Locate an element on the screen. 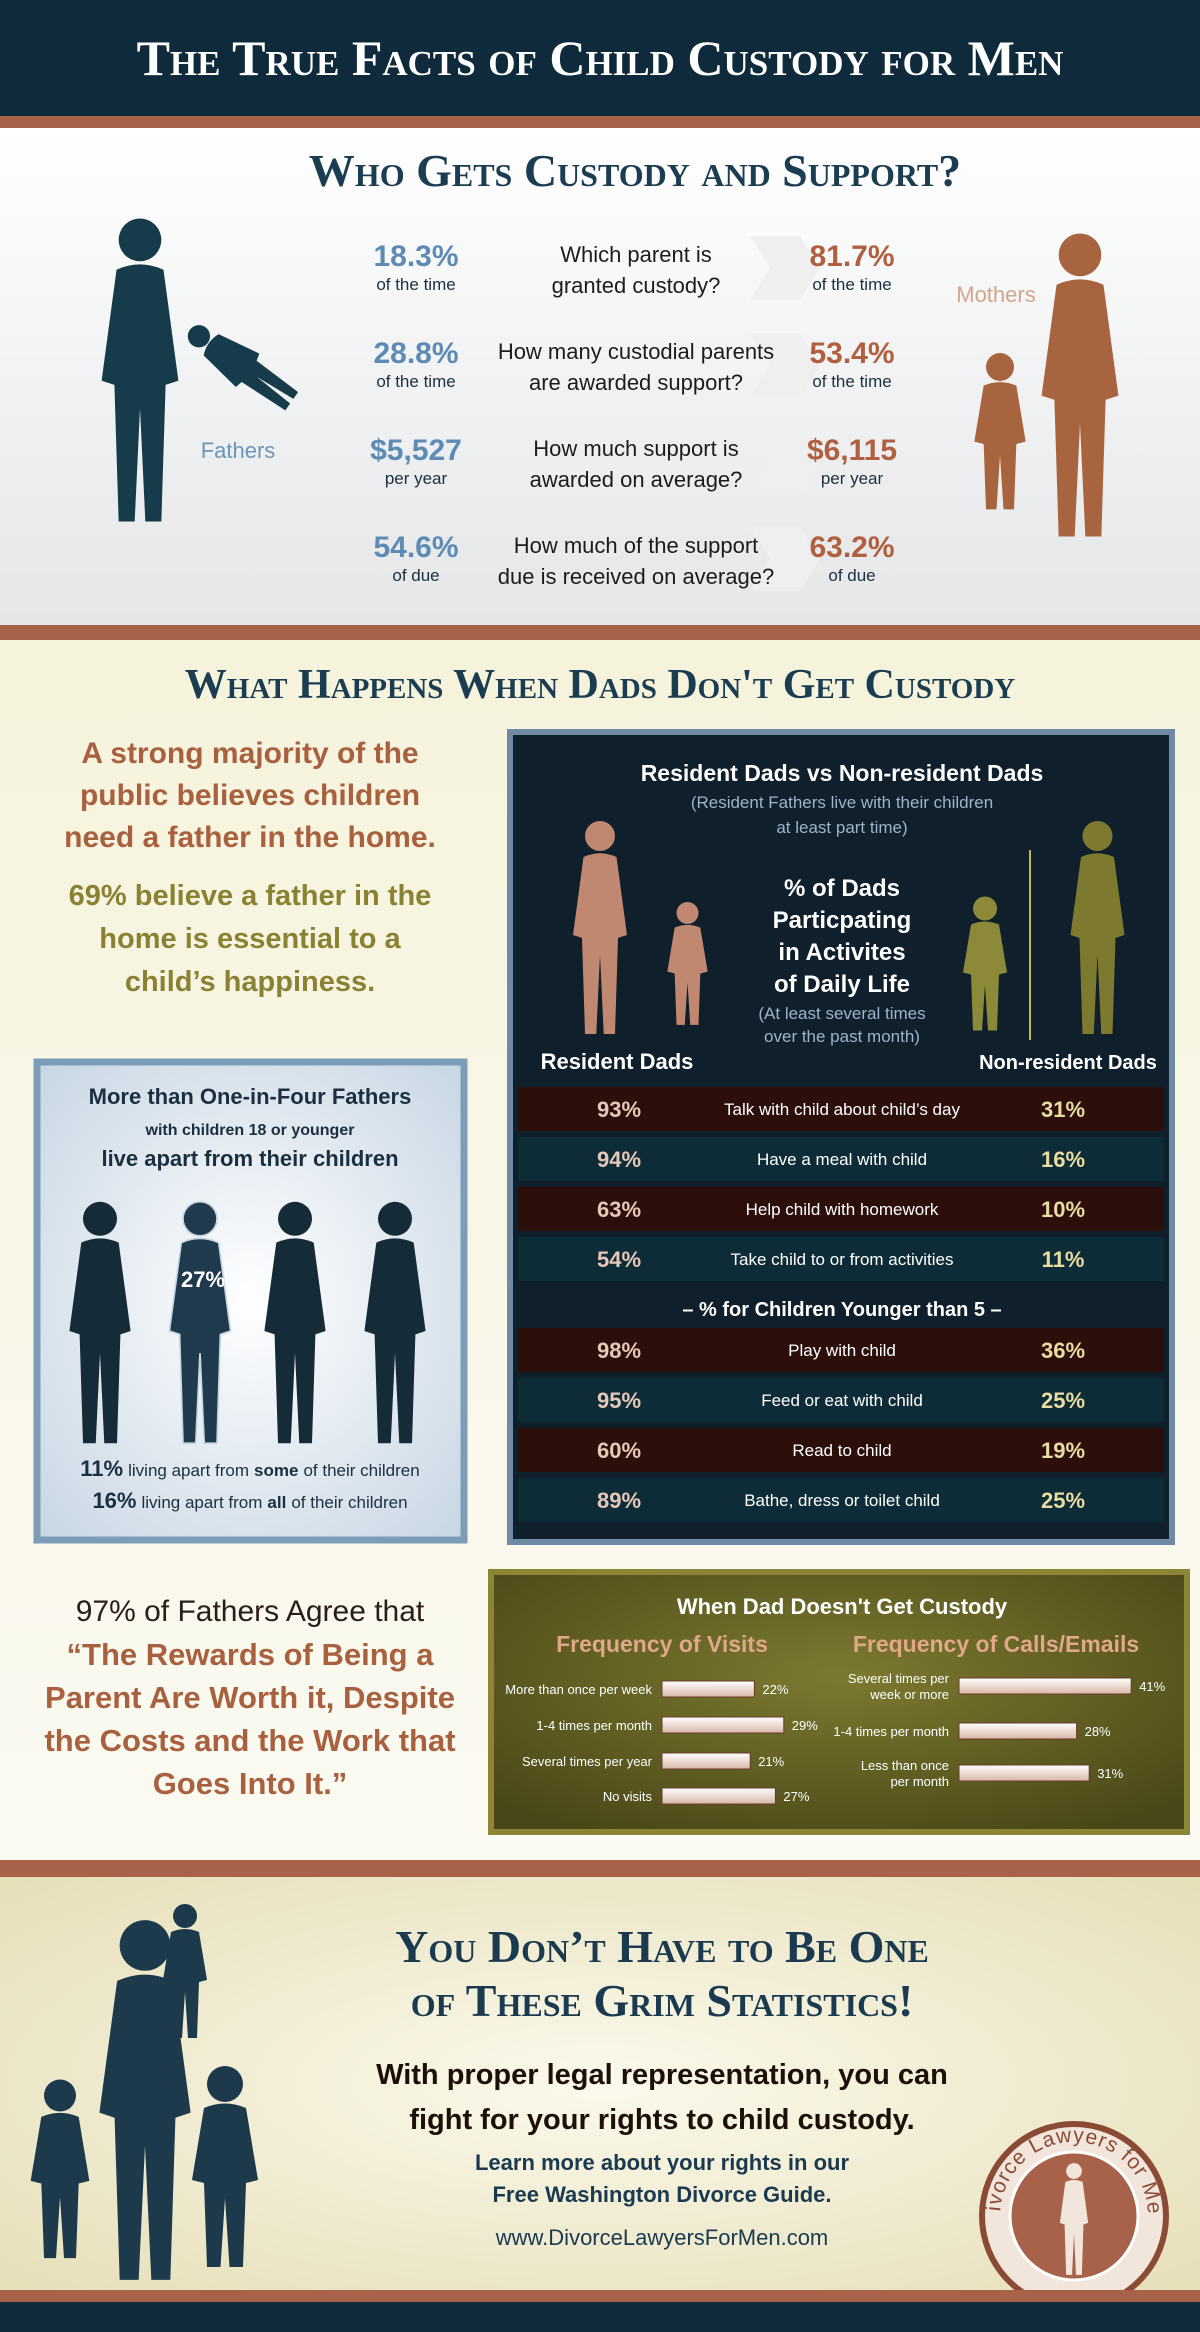 This screenshot has width=1200, height=2332. activity: Bathe, dress or toilet child is located at coordinates (842, 1500).